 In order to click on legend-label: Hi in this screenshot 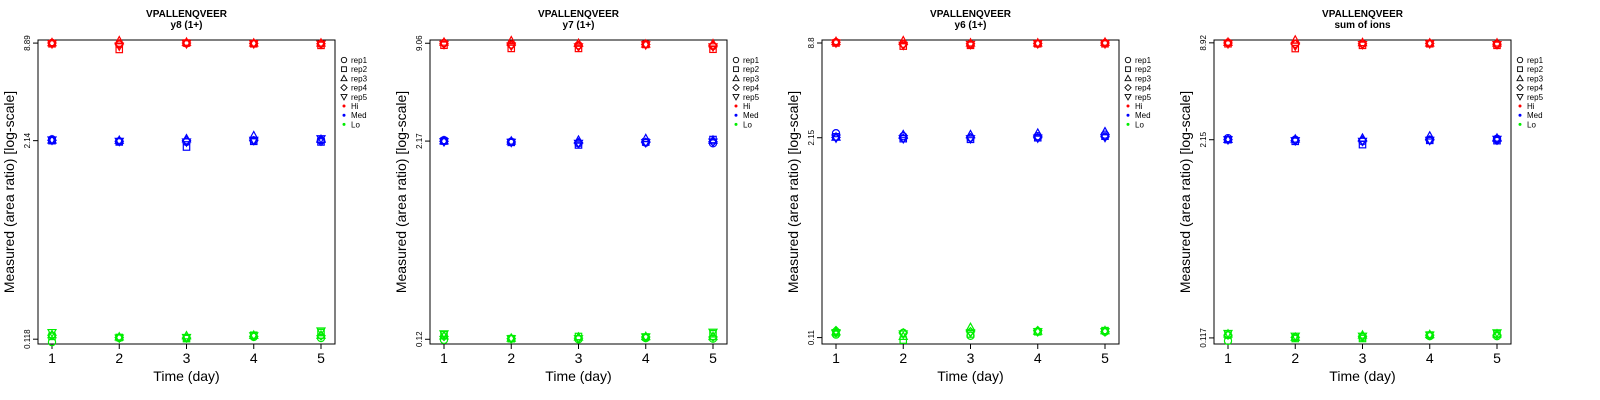, I will do `click(355, 106)`.